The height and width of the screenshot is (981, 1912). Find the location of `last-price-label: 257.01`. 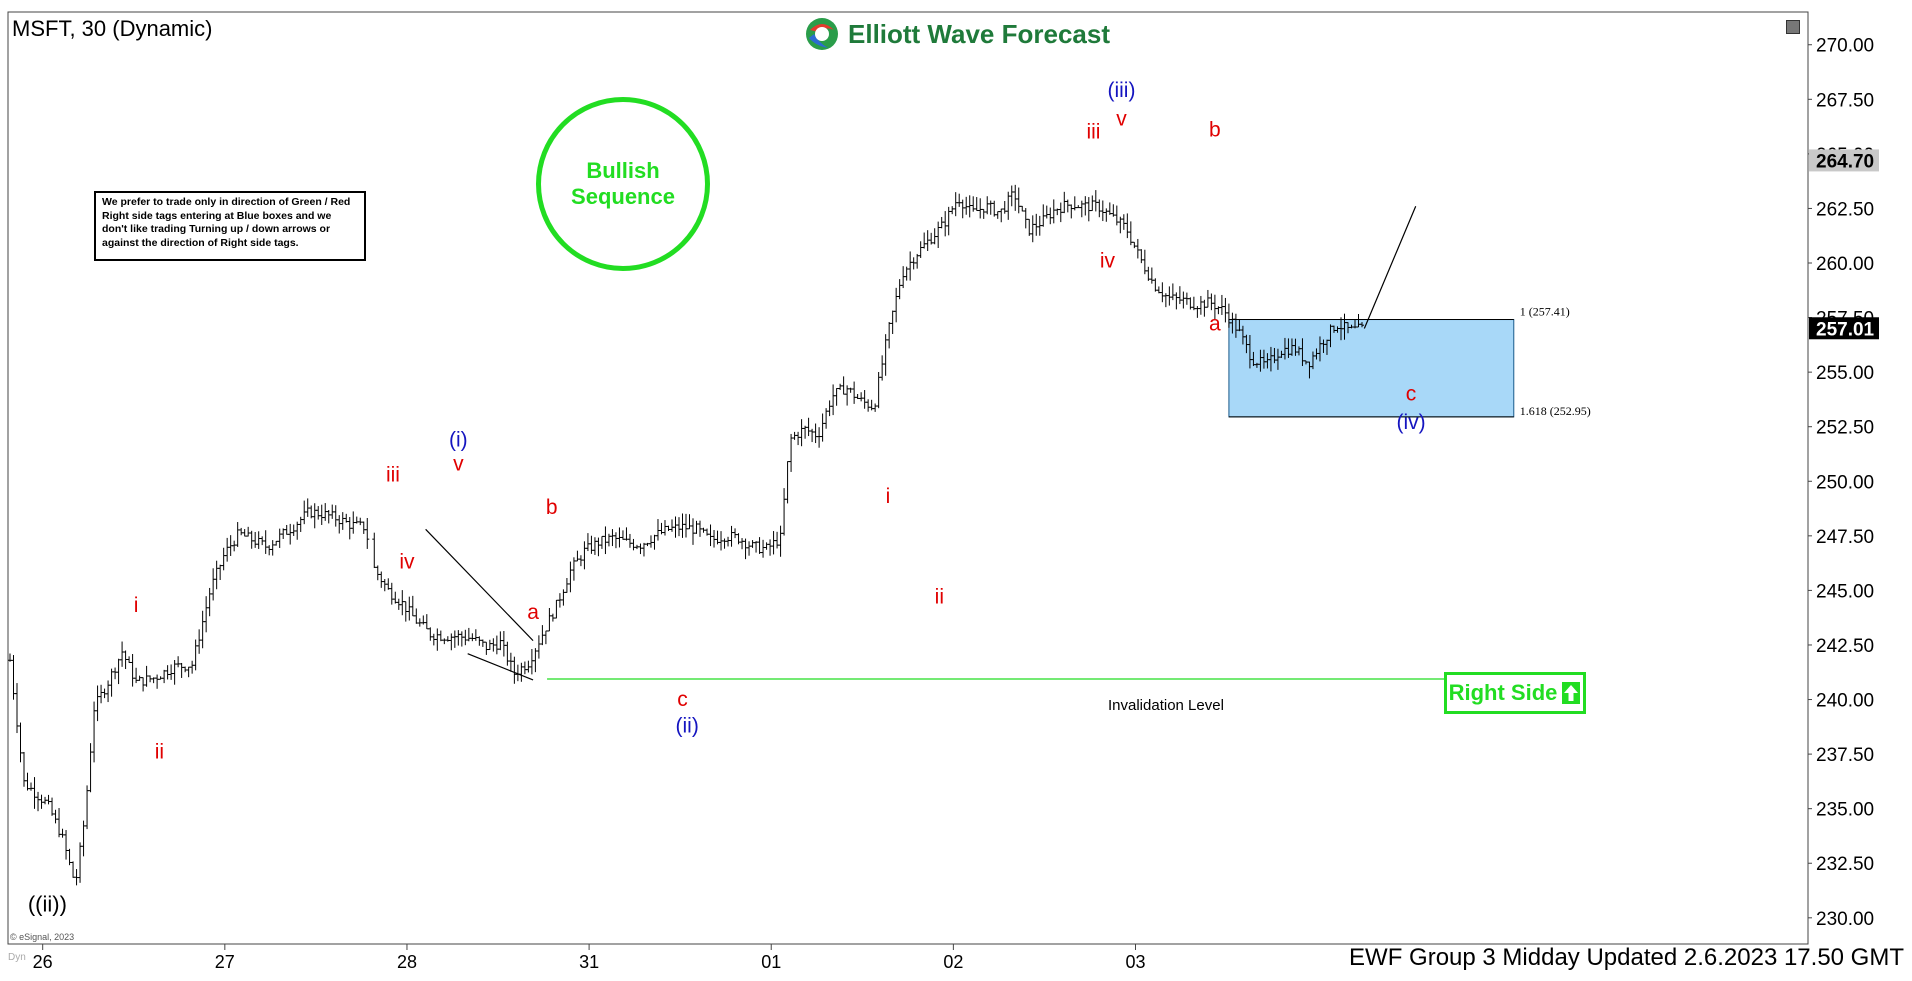

last-price-label: 257.01 is located at coordinates (1845, 329).